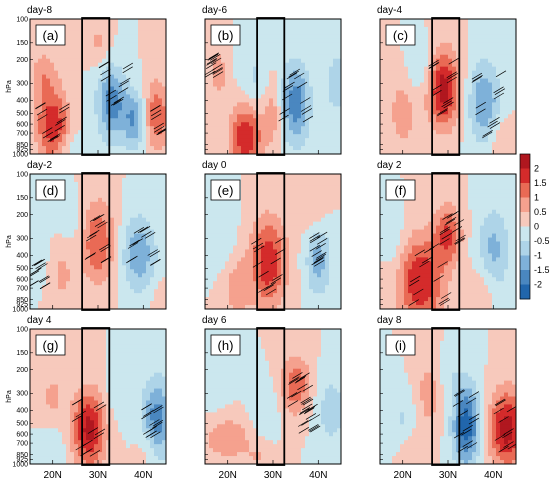 The height and width of the screenshot is (484, 550). I want to click on panel-2: day-6 (b), so click(272, 80).